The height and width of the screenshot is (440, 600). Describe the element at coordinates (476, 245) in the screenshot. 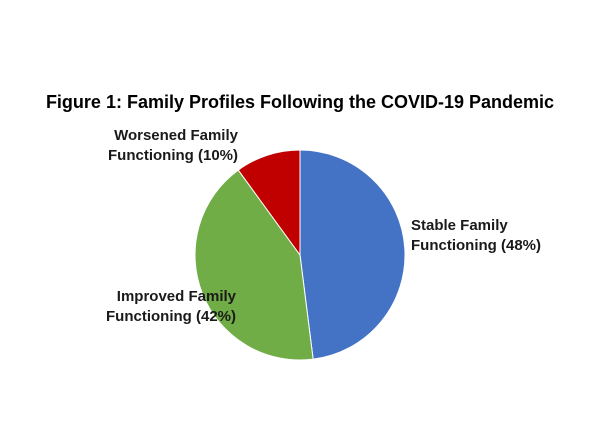

I see `slice-label-stable-line2: Functioning (48%)` at that location.